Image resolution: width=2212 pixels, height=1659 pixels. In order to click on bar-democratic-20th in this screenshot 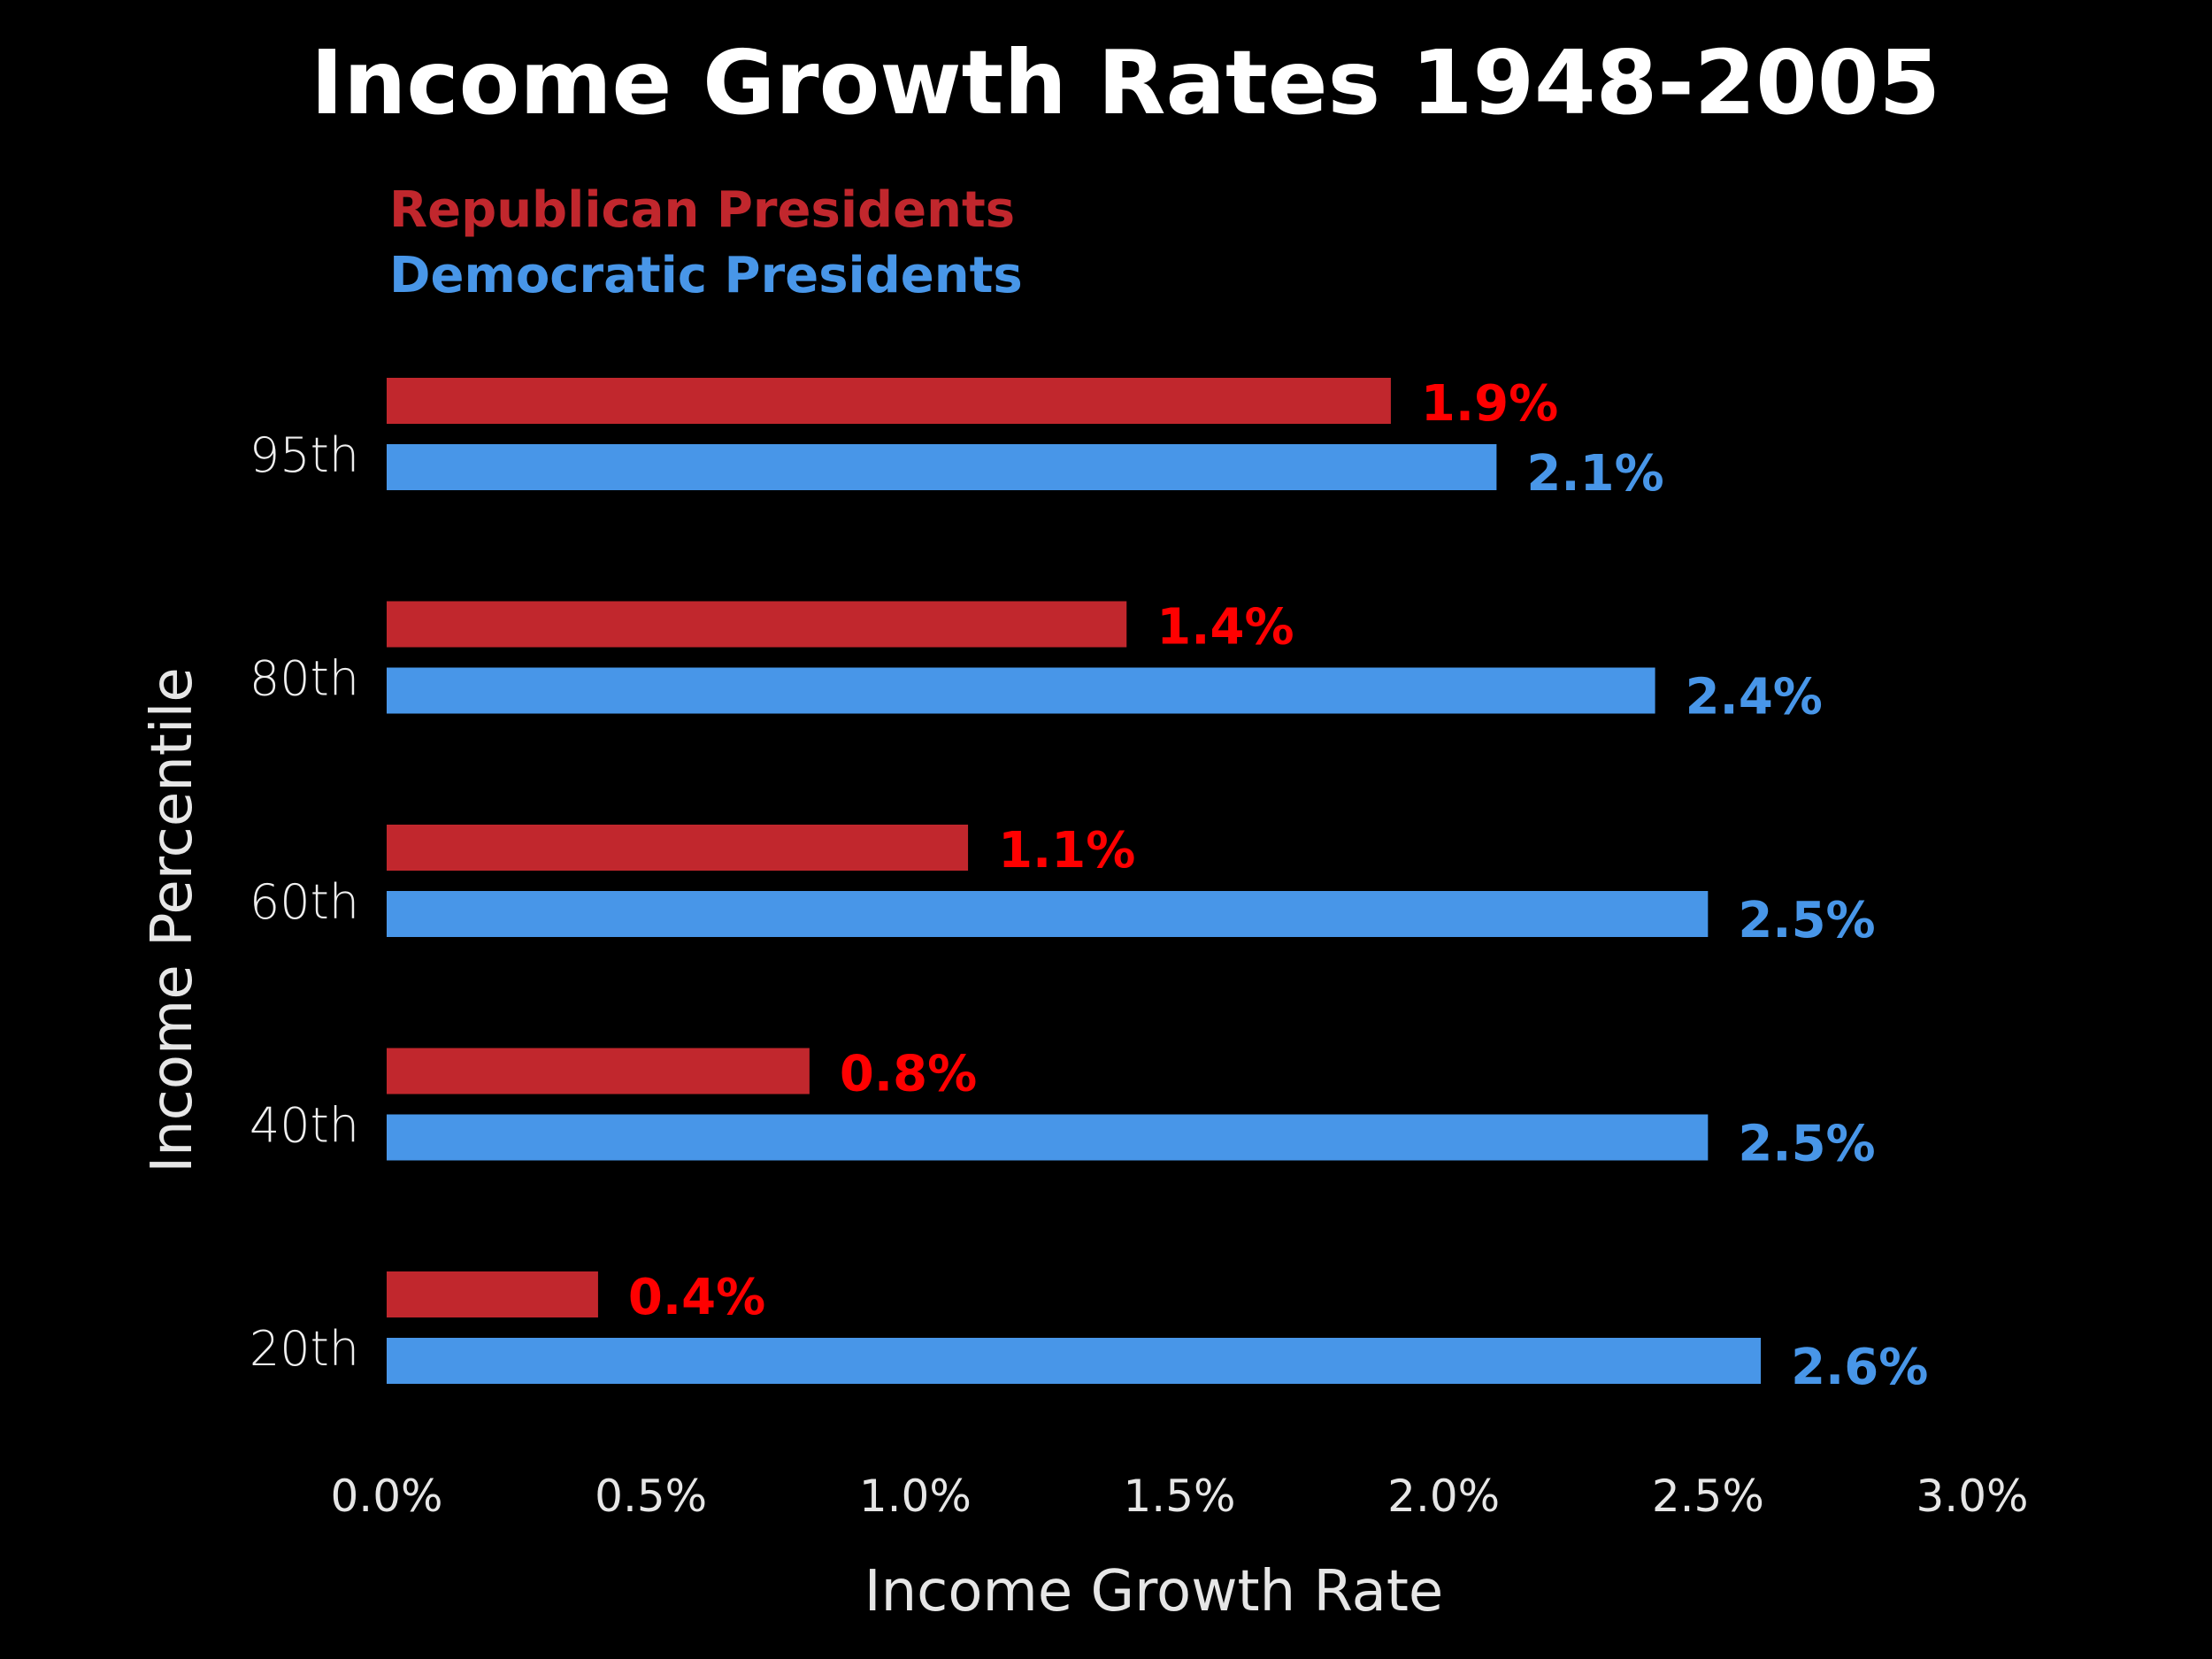, I will do `click(1075, 1361)`.